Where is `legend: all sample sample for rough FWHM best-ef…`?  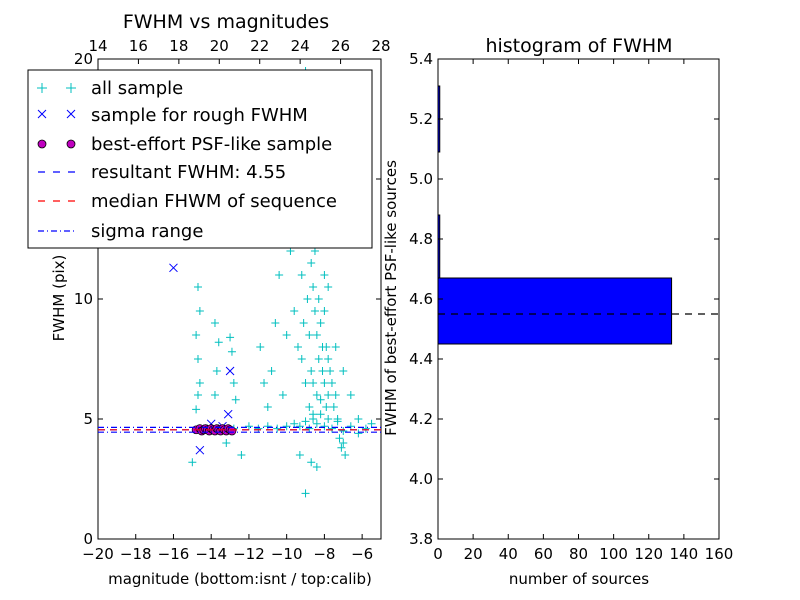 legend: all sample sample for rough FWHM best-ef… is located at coordinates (200, 159).